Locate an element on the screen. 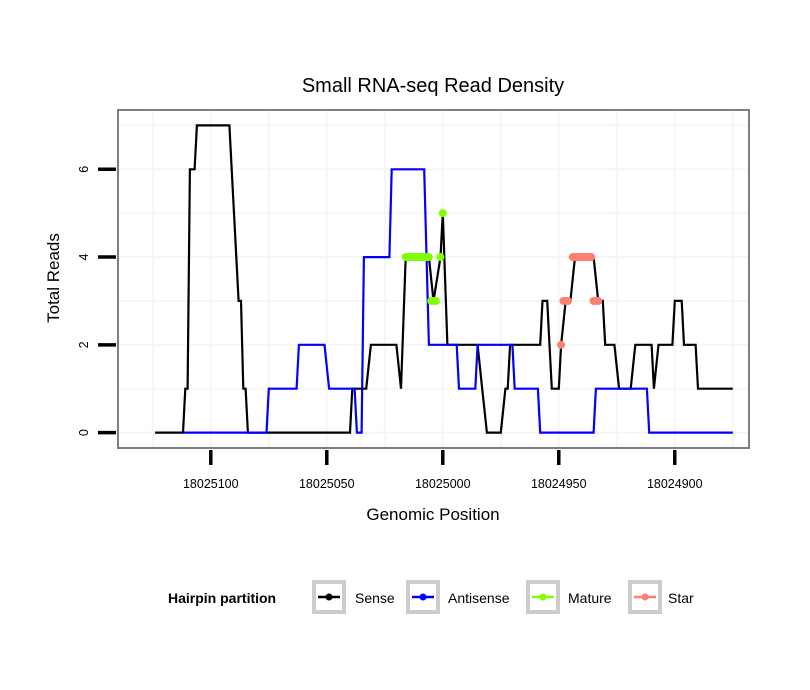 The image size is (810, 690). x-tick-label: 18025050 is located at coordinates (327, 484).